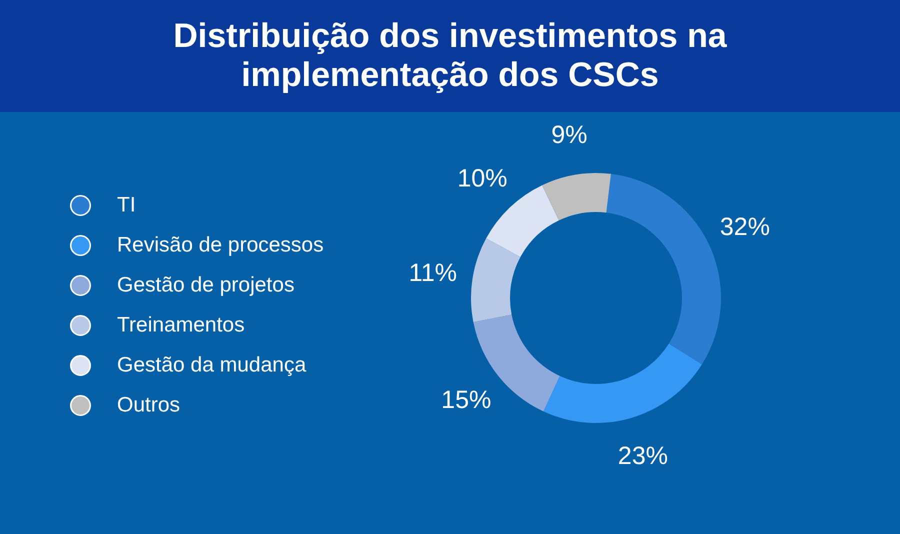 The width and height of the screenshot is (900, 534). Describe the element at coordinates (466, 400) in the screenshot. I see `data-label: 15%` at that location.